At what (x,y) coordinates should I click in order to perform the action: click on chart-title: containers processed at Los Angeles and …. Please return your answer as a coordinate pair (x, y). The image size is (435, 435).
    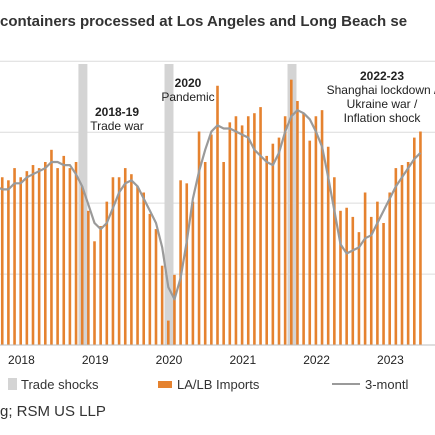
    Looking at the image, I should click on (204, 21).